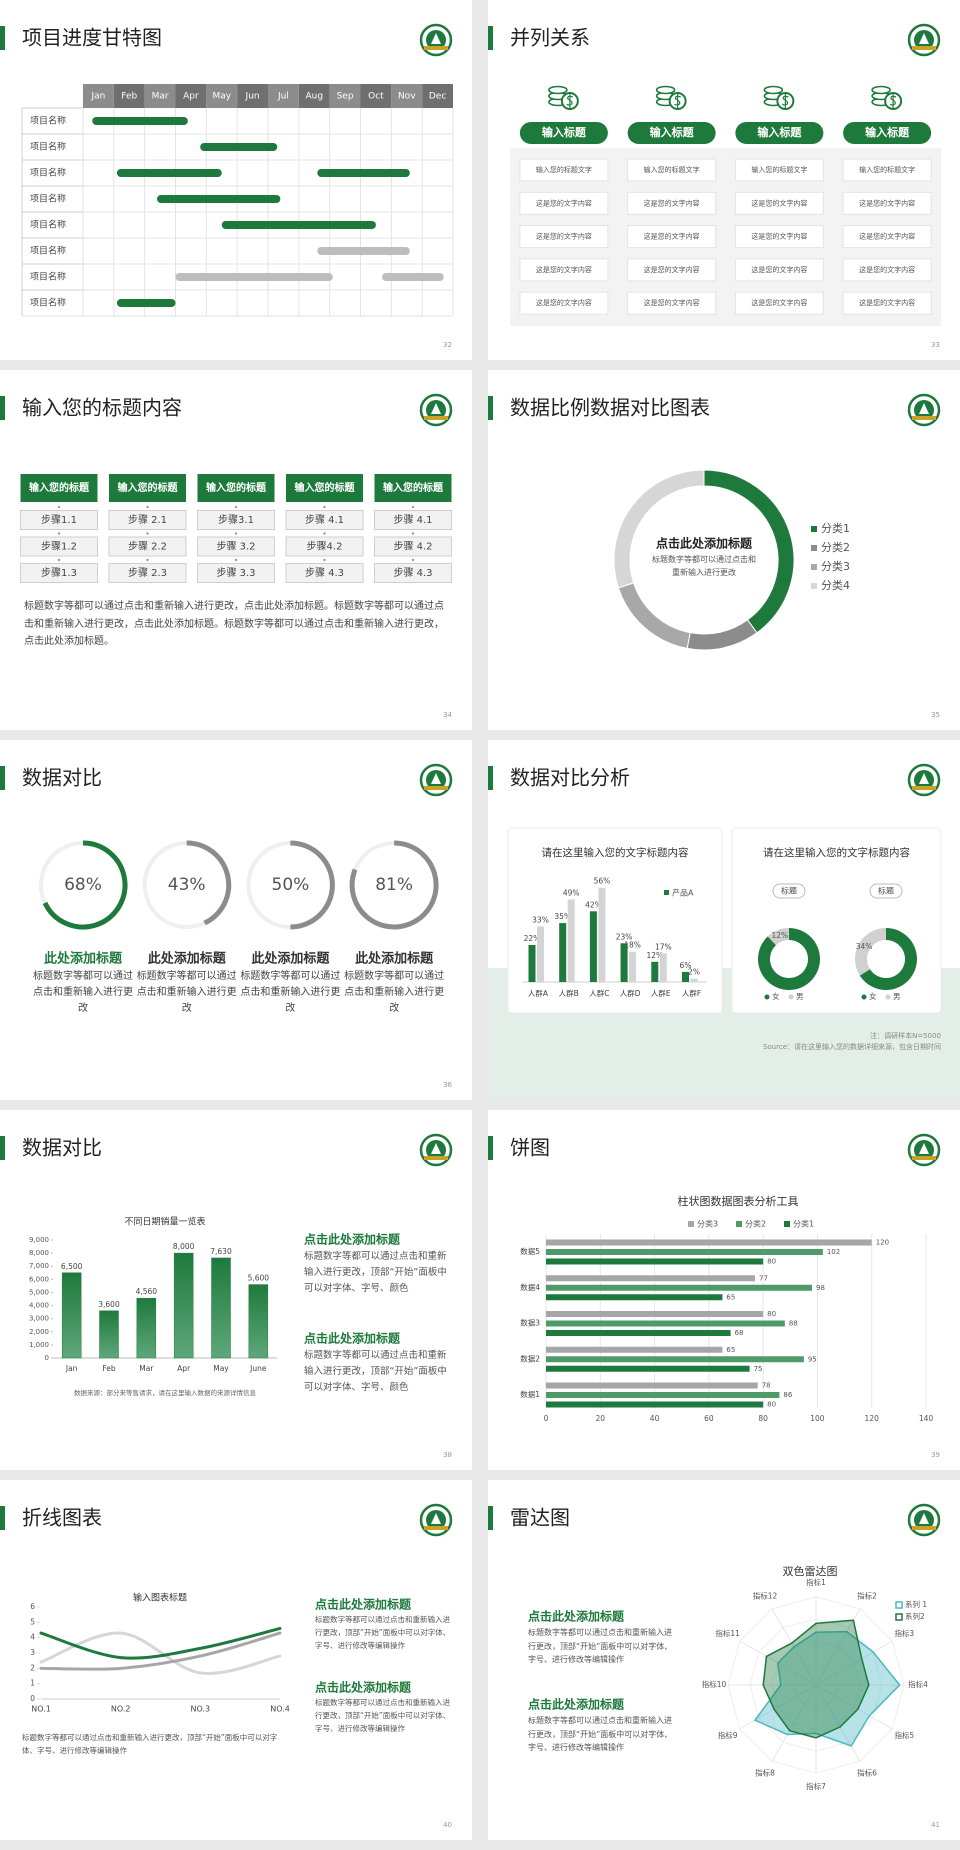 The image size is (960, 1850). I want to click on step-text: 步骤 4.3, so click(324, 573).